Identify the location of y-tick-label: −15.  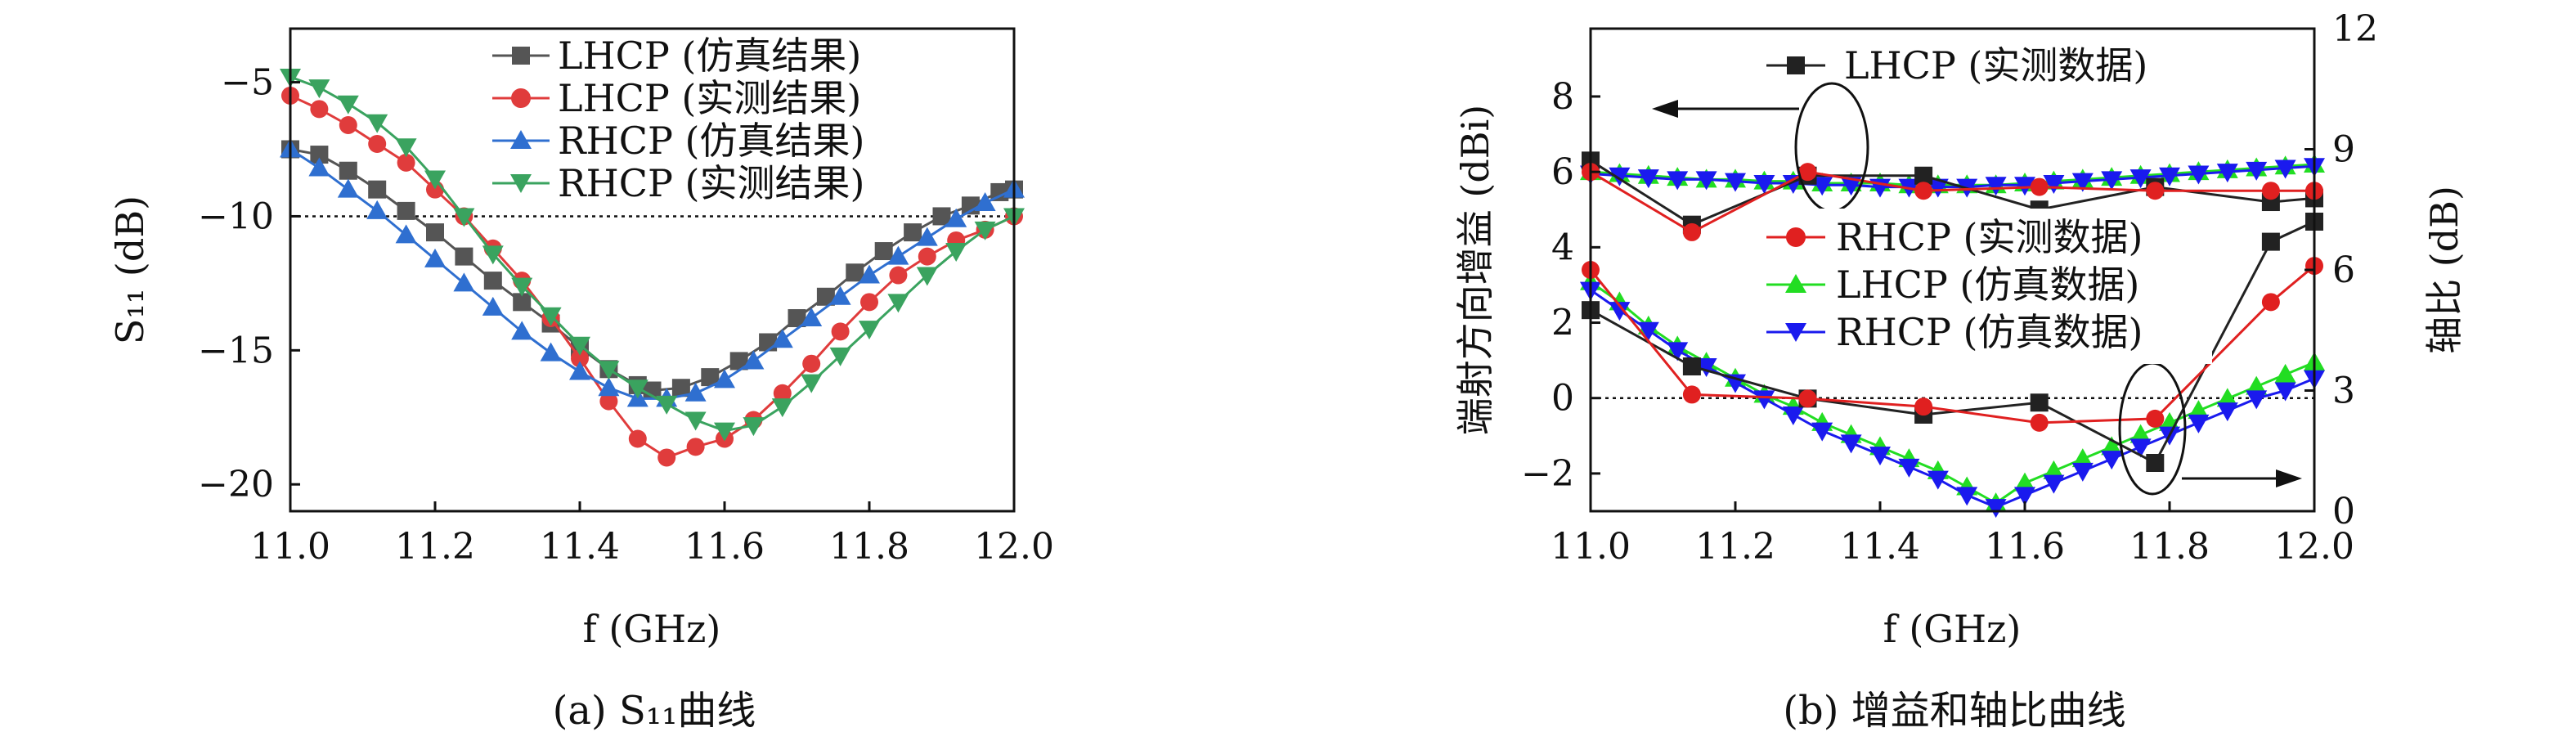
(236, 350).